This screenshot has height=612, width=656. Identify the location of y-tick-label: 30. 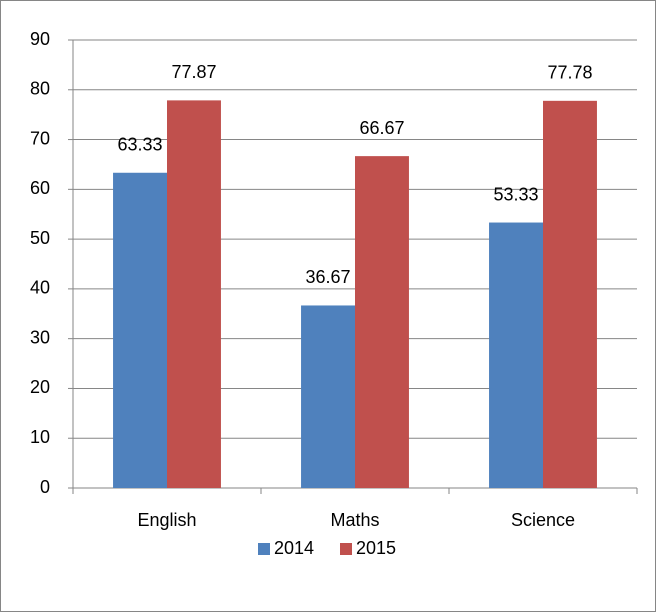
(40, 337).